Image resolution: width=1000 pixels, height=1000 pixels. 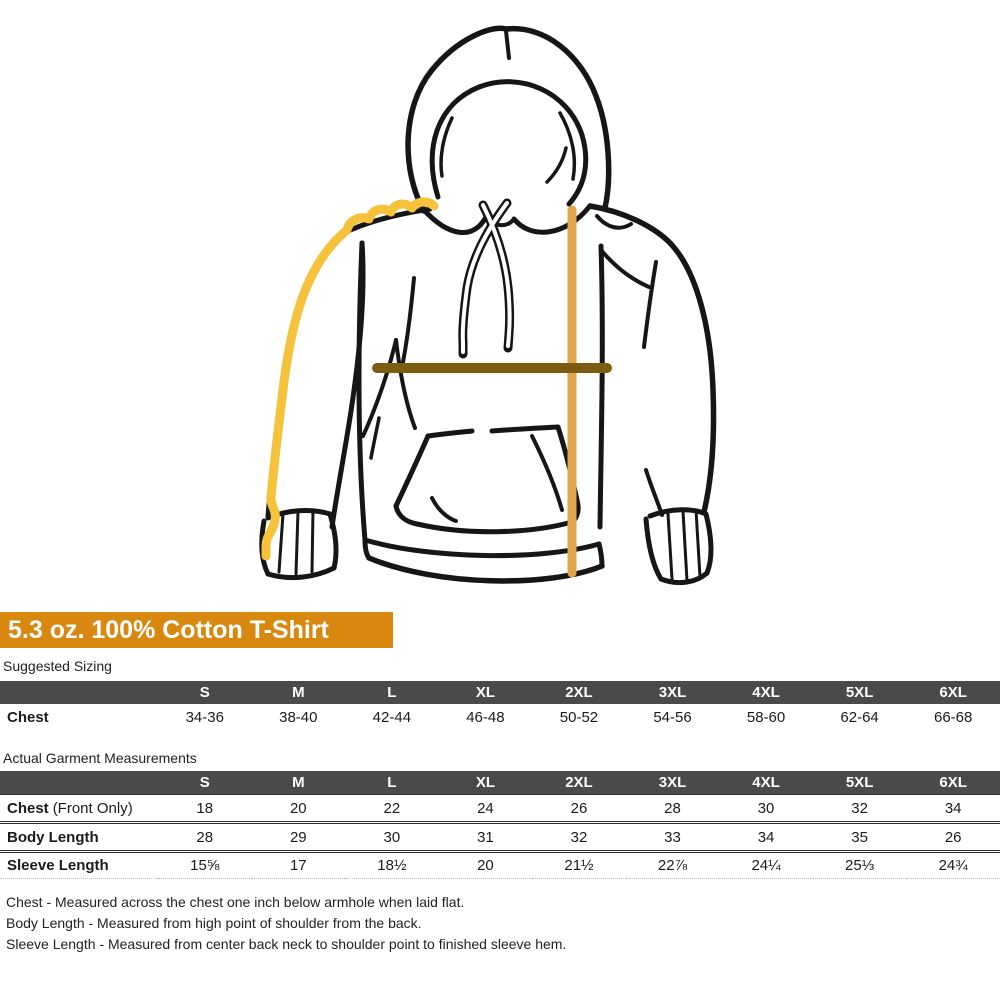 What do you see at coordinates (672, 838) in the screenshot?
I see `value-cell: 33` at bounding box center [672, 838].